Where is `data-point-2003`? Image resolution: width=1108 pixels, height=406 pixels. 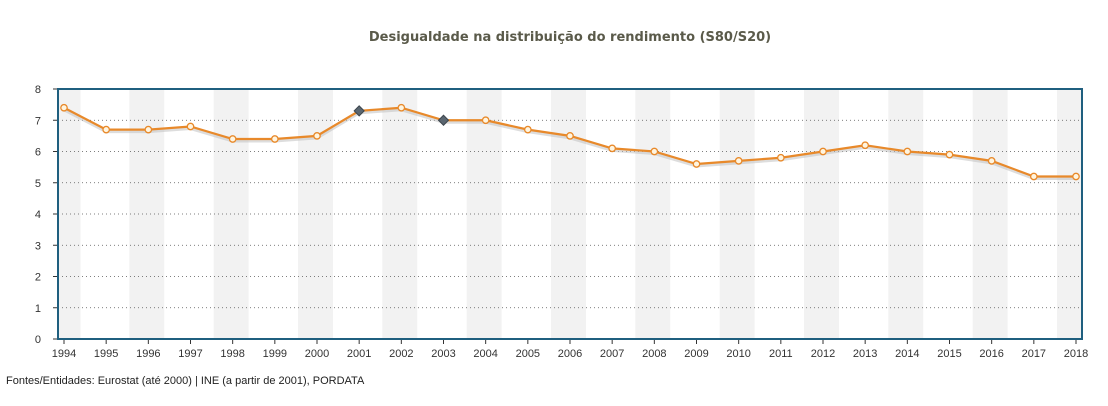 data-point-2003 is located at coordinates (443, 120).